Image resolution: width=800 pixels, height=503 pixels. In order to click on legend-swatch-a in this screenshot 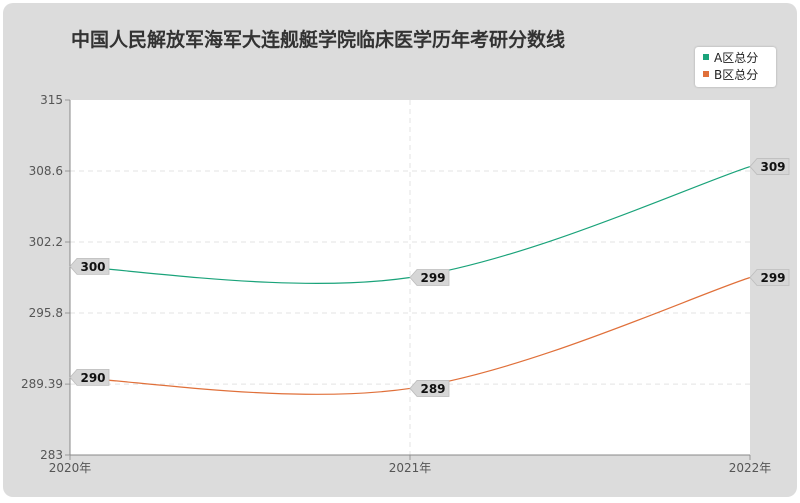, I will do `click(706, 57)`.